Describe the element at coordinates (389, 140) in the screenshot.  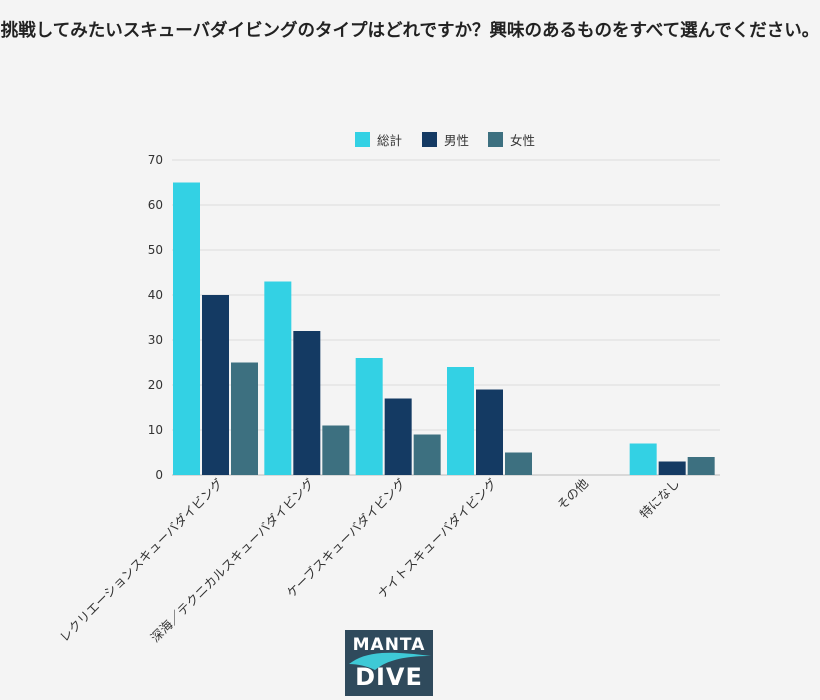
I see `legend-label: 総計` at that location.